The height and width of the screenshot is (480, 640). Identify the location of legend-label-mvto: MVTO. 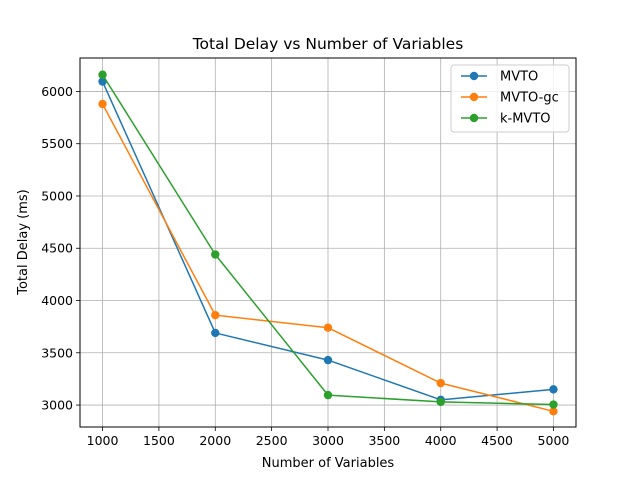
(519, 77).